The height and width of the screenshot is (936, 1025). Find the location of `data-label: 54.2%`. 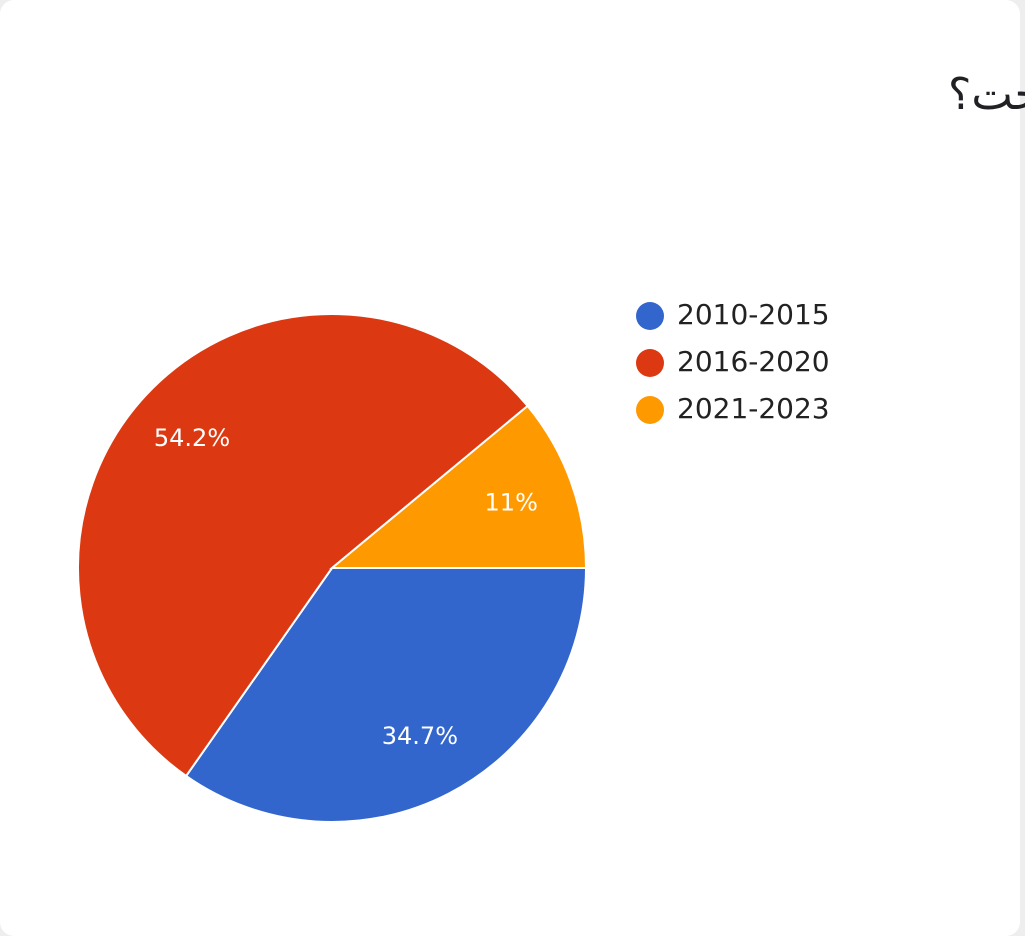

data-label: 54.2% is located at coordinates (192, 438).